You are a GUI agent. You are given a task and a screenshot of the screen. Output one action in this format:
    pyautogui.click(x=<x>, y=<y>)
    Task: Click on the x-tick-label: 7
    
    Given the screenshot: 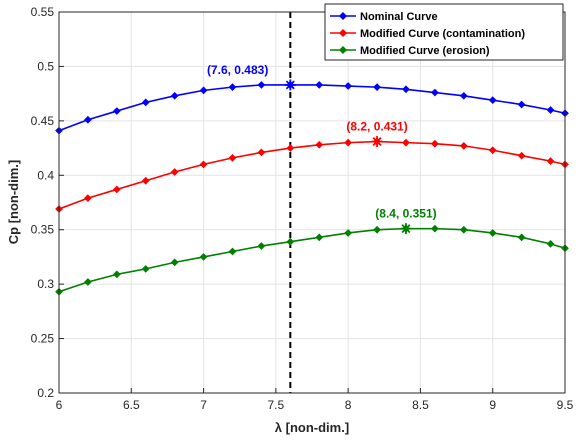 What is the action you would take?
    pyautogui.click(x=203, y=405)
    